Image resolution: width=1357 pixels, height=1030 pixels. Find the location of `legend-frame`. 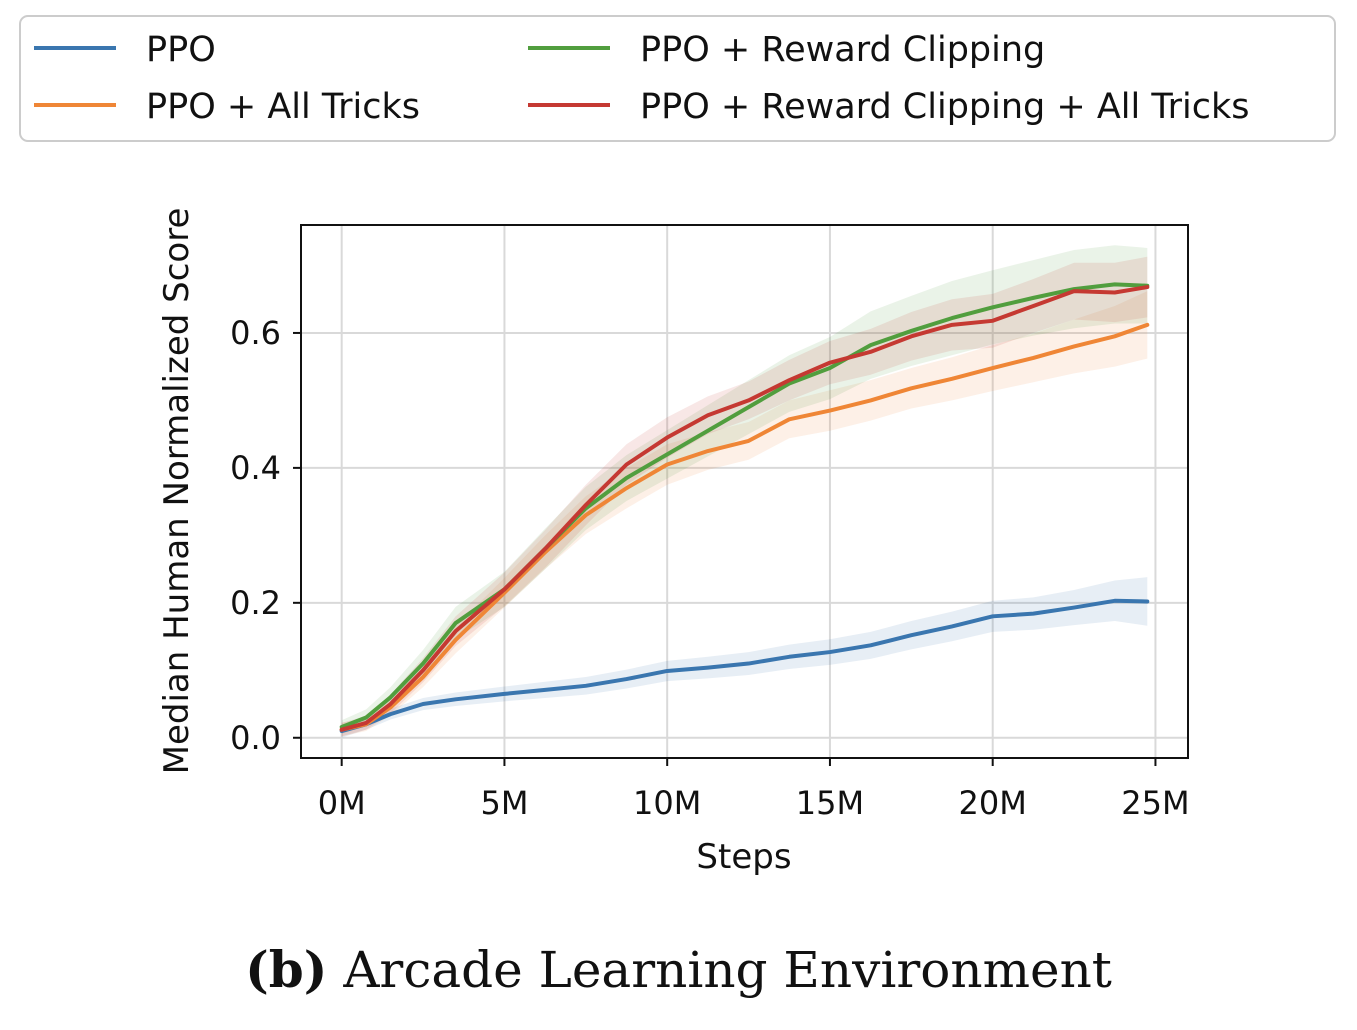

legend-frame is located at coordinates (677, 78).